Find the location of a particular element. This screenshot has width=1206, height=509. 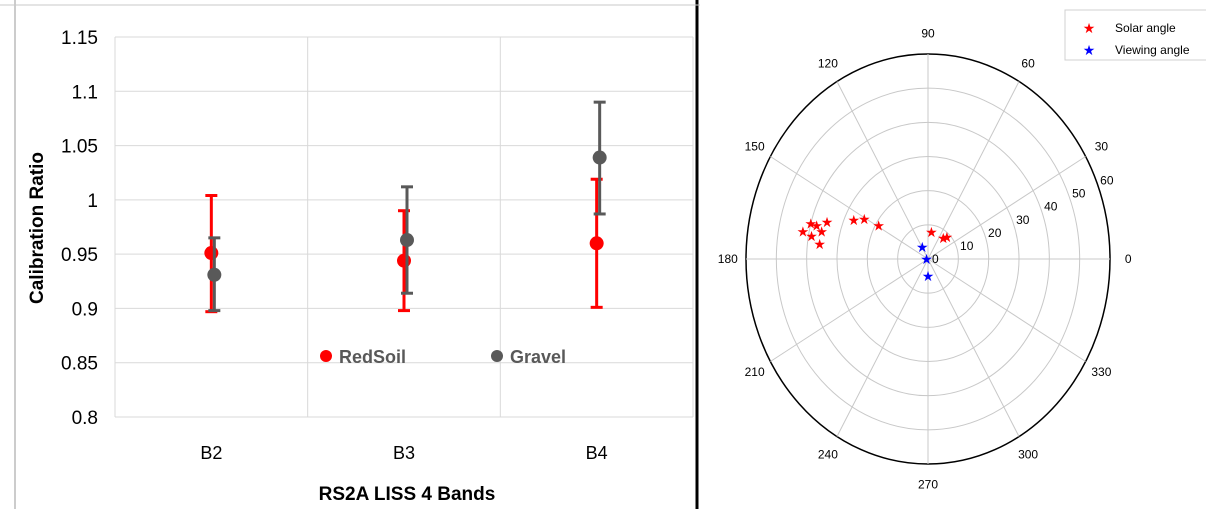

angle-tick-label: 180 is located at coordinates (728, 259).